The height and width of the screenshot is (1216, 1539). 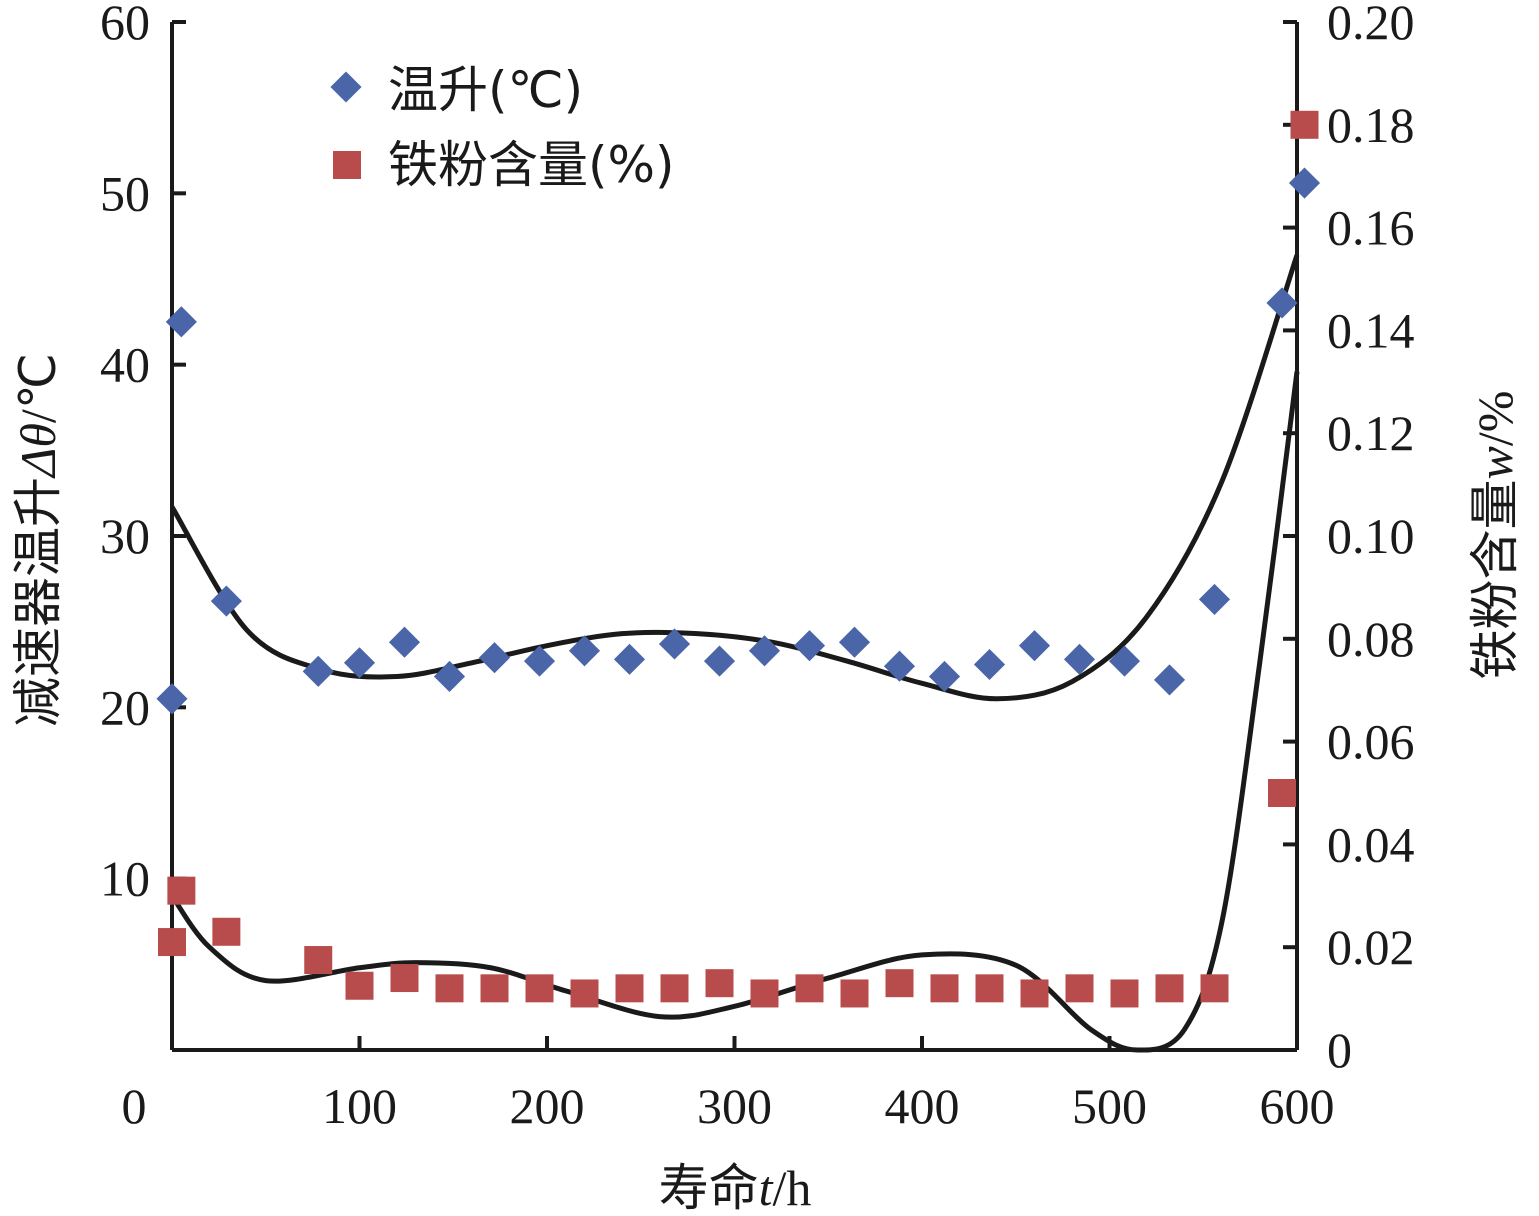 What do you see at coordinates (38, 540) in the screenshot?
I see `y-left-axis-title: 减速器温升Δθ/℃` at bounding box center [38, 540].